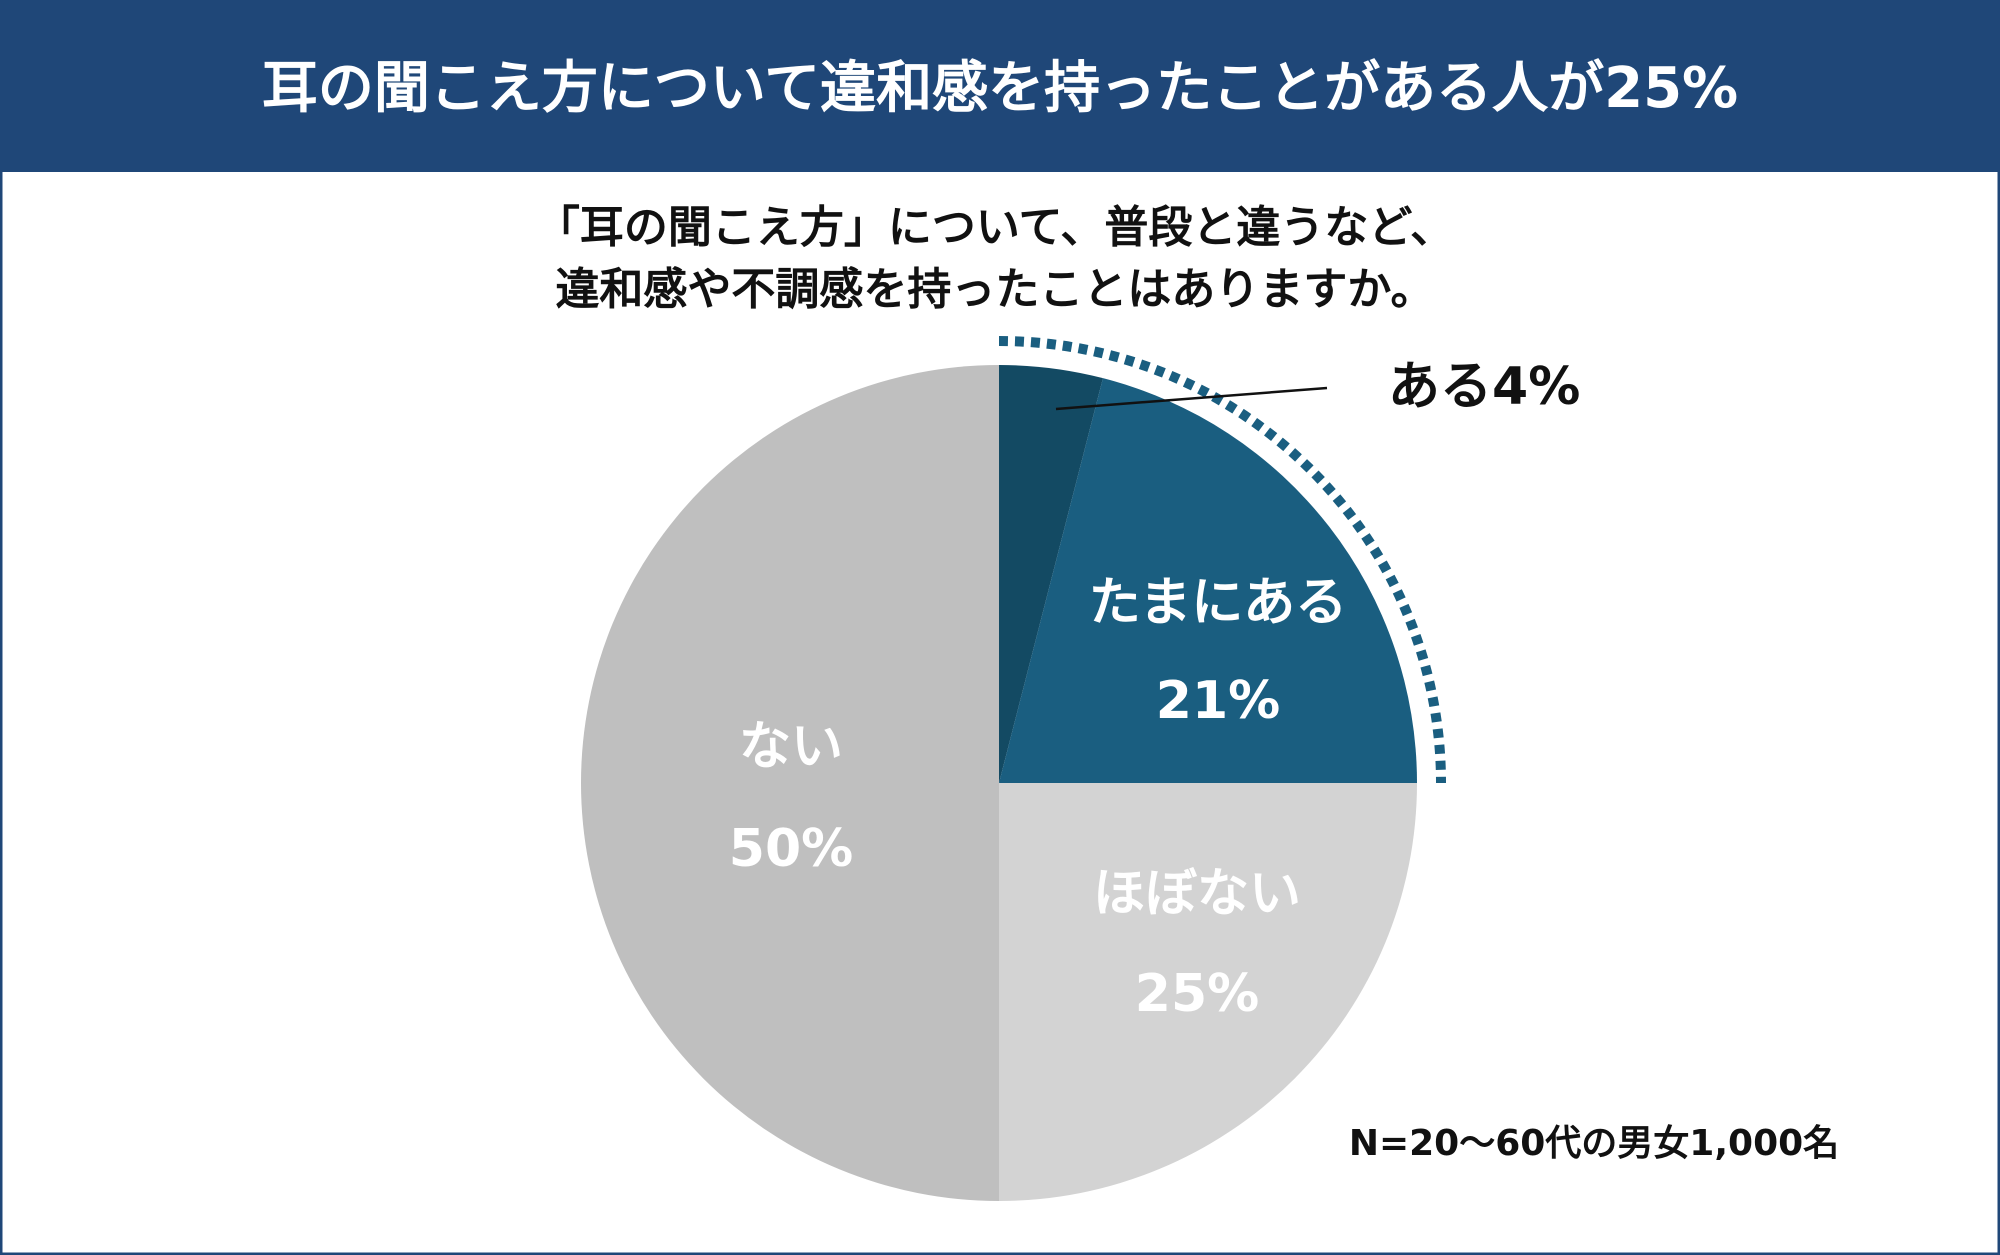 Image resolution: width=2000 pixels, height=1255 pixels. I want to click on chart-title: 耳の聞こえ方について違和感を持ったことがある人が25%, so click(1000, 88).